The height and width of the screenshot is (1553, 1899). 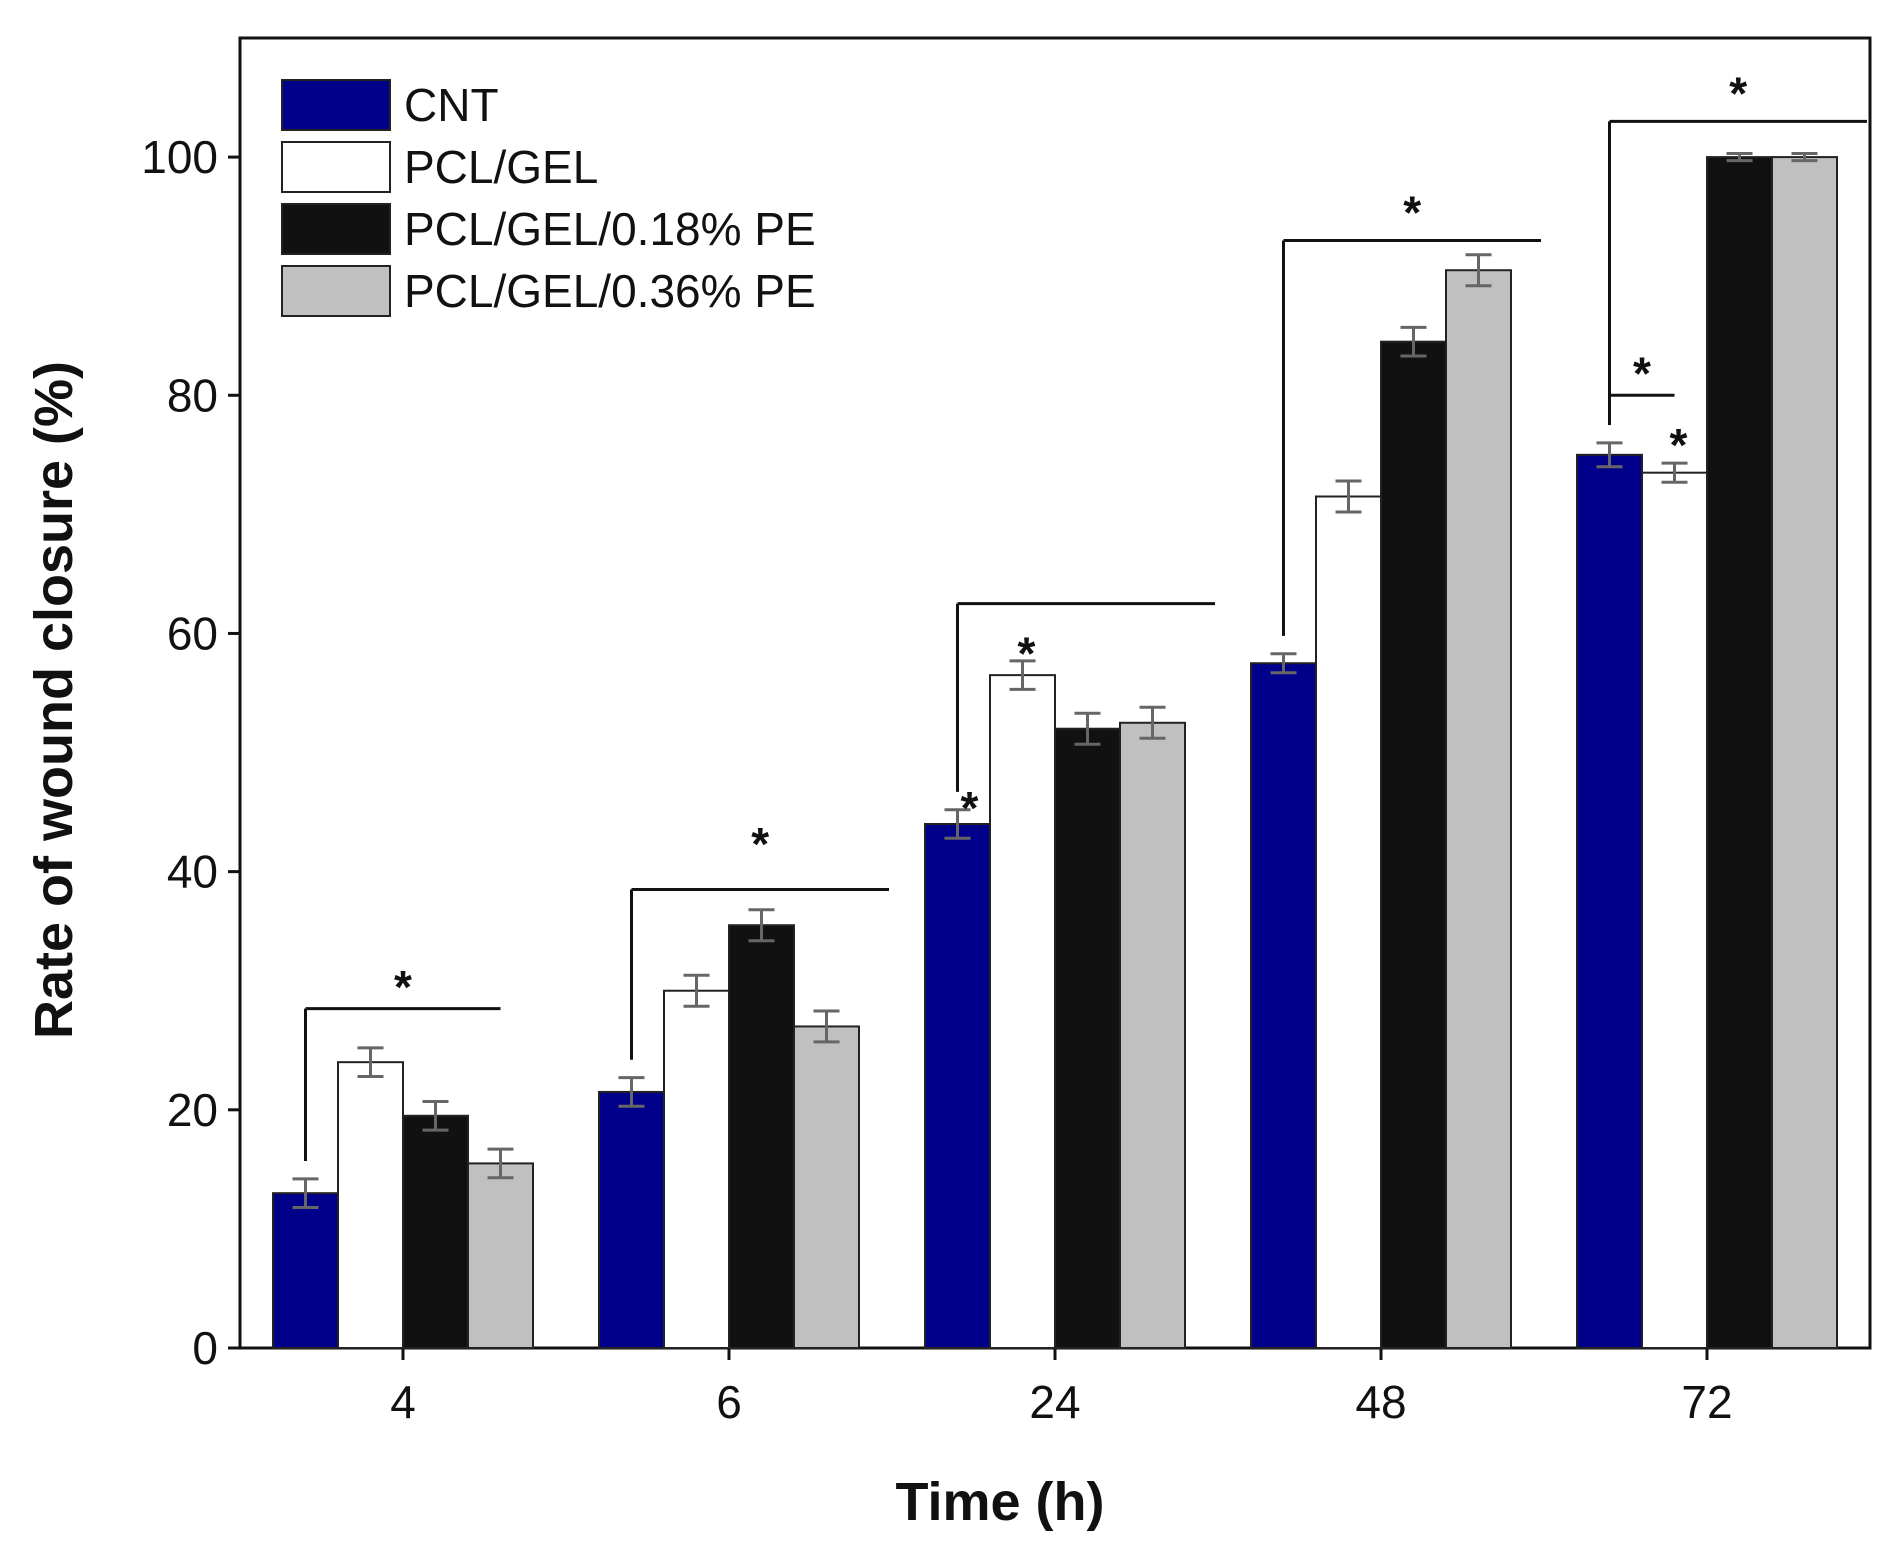 I want to click on y-tick-label: 60, so click(x=192, y=633).